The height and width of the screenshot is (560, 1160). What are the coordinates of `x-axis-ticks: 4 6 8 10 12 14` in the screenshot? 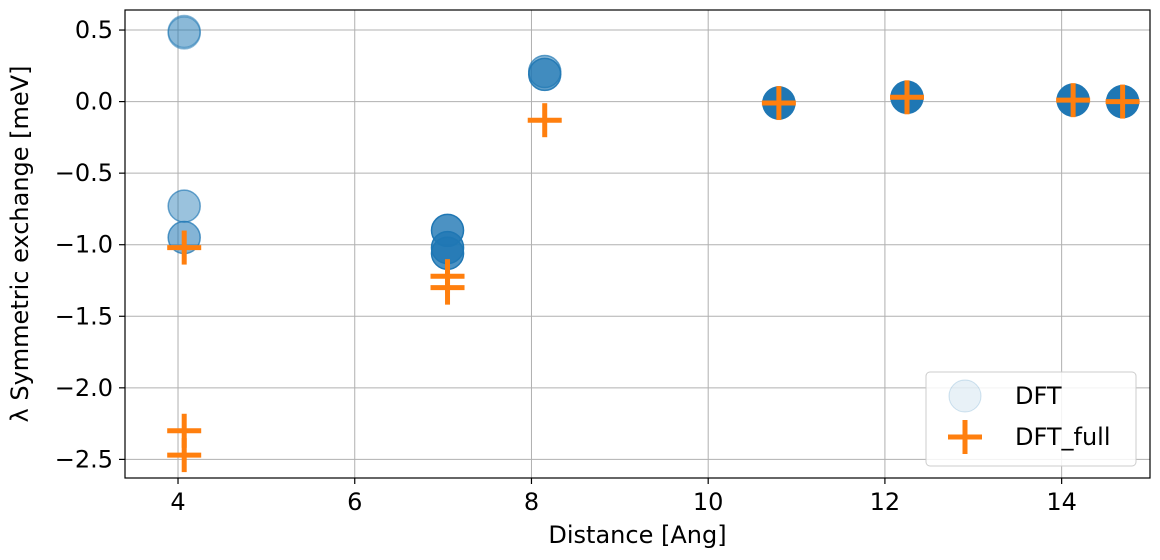 It's located at (623, 497).